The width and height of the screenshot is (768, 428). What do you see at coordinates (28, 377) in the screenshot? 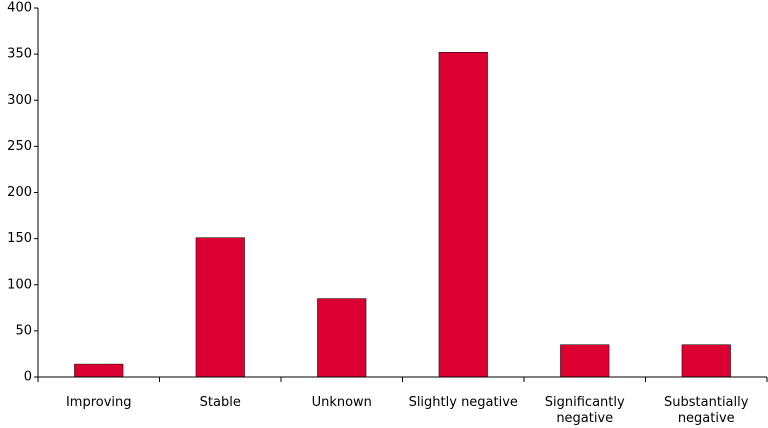
I see `y-tick-label: 0` at bounding box center [28, 377].